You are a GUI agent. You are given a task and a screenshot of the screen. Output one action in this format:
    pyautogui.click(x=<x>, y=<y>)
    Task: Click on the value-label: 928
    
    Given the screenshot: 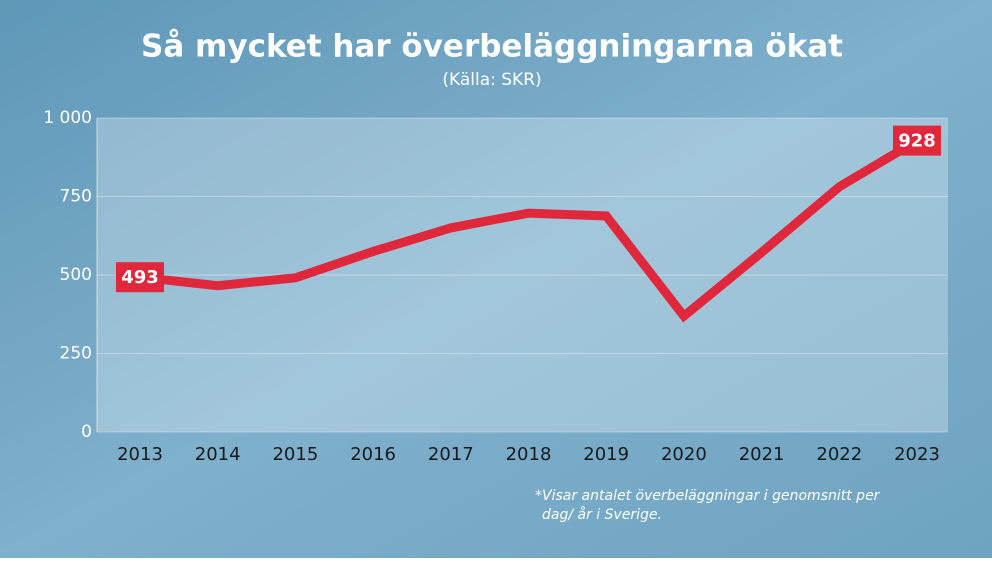 What is the action you would take?
    pyautogui.click(x=917, y=141)
    